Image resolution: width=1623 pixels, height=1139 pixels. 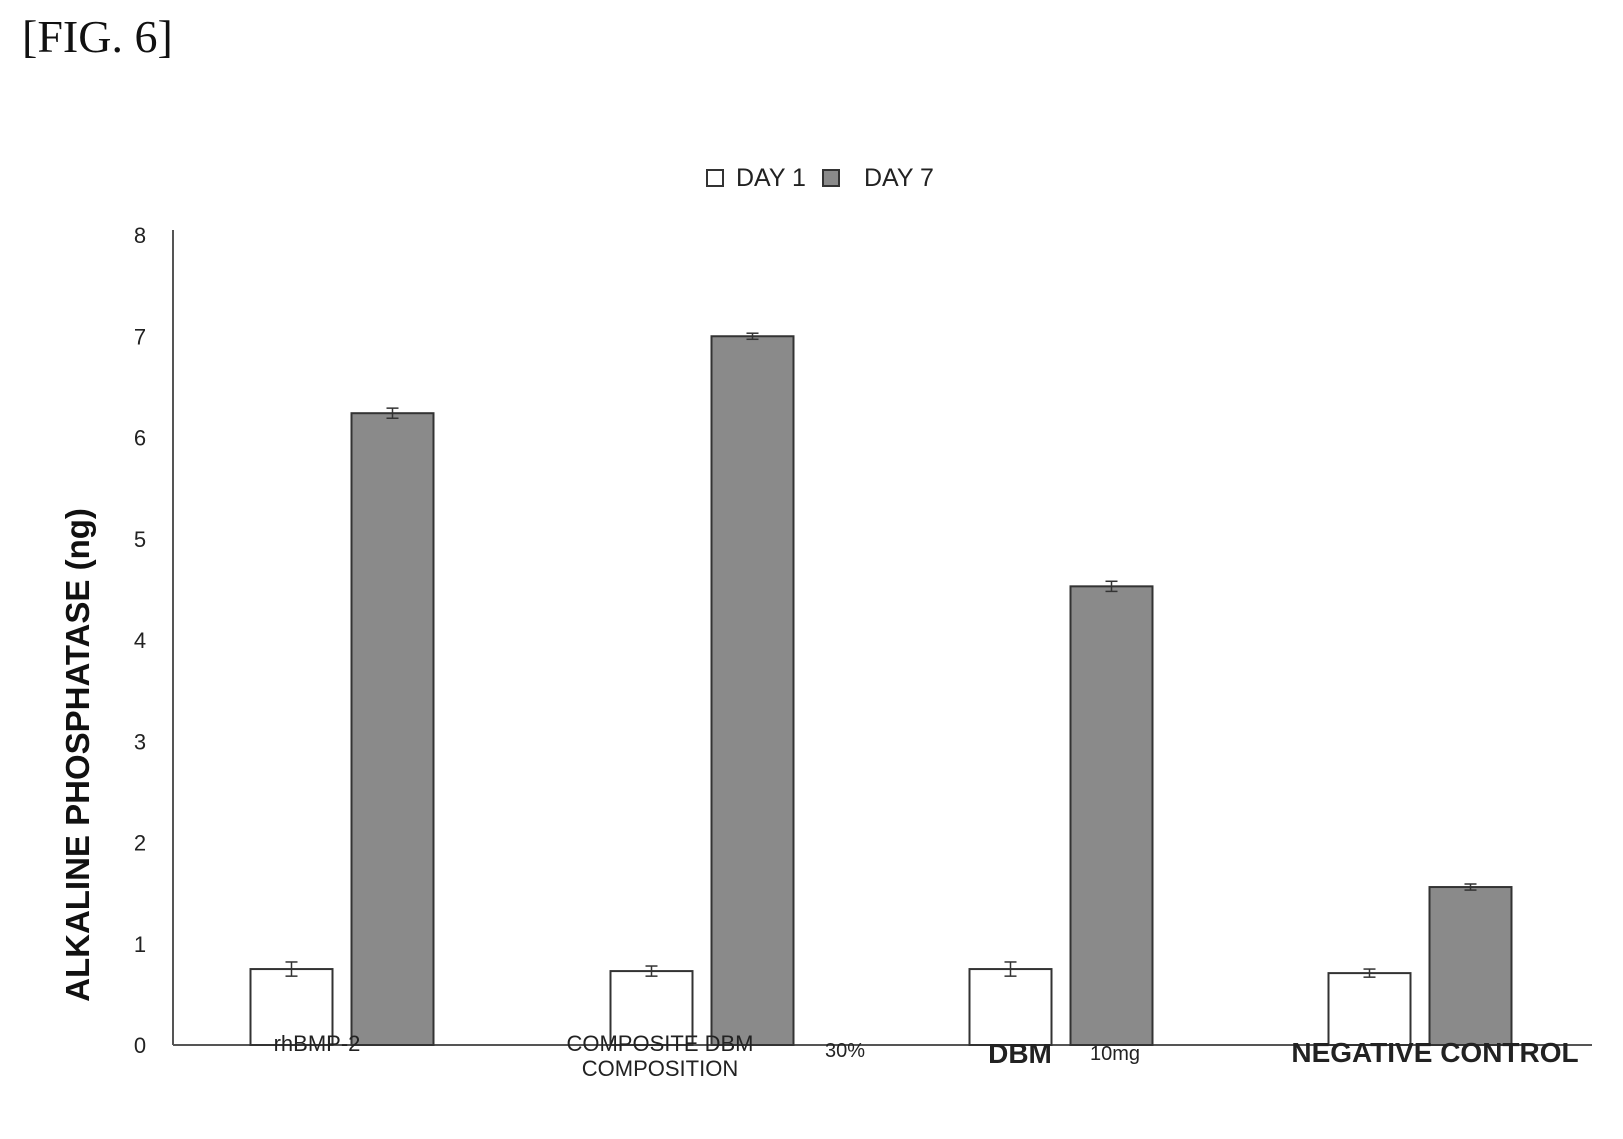 I want to click on legend-swatch-day1, so click(x=715, y=178).